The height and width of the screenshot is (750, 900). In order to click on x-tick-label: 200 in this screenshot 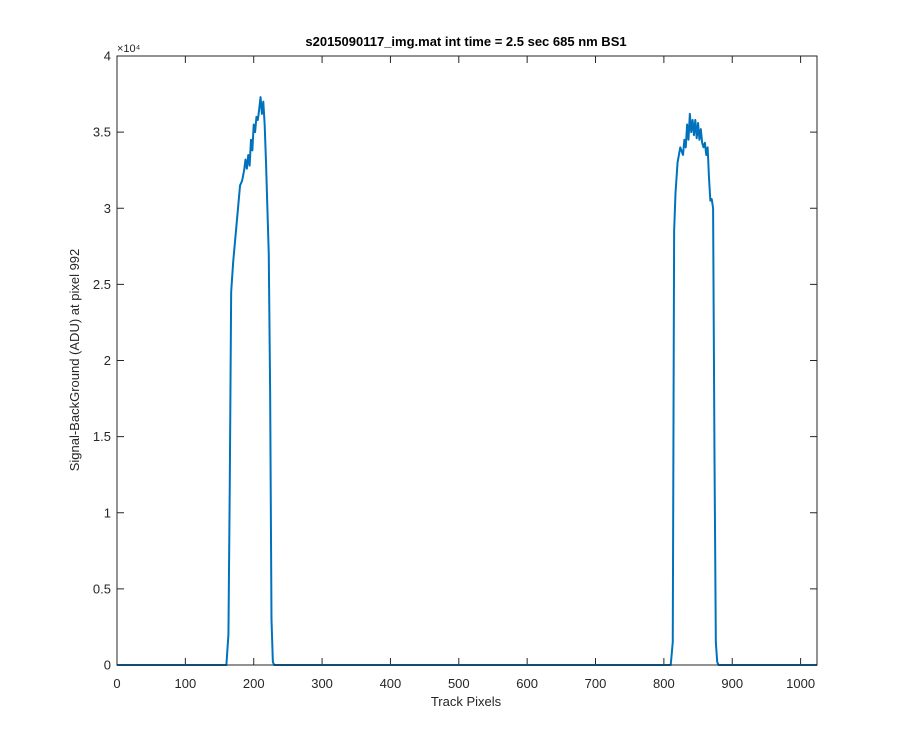, I will do `click(254, 683)`.